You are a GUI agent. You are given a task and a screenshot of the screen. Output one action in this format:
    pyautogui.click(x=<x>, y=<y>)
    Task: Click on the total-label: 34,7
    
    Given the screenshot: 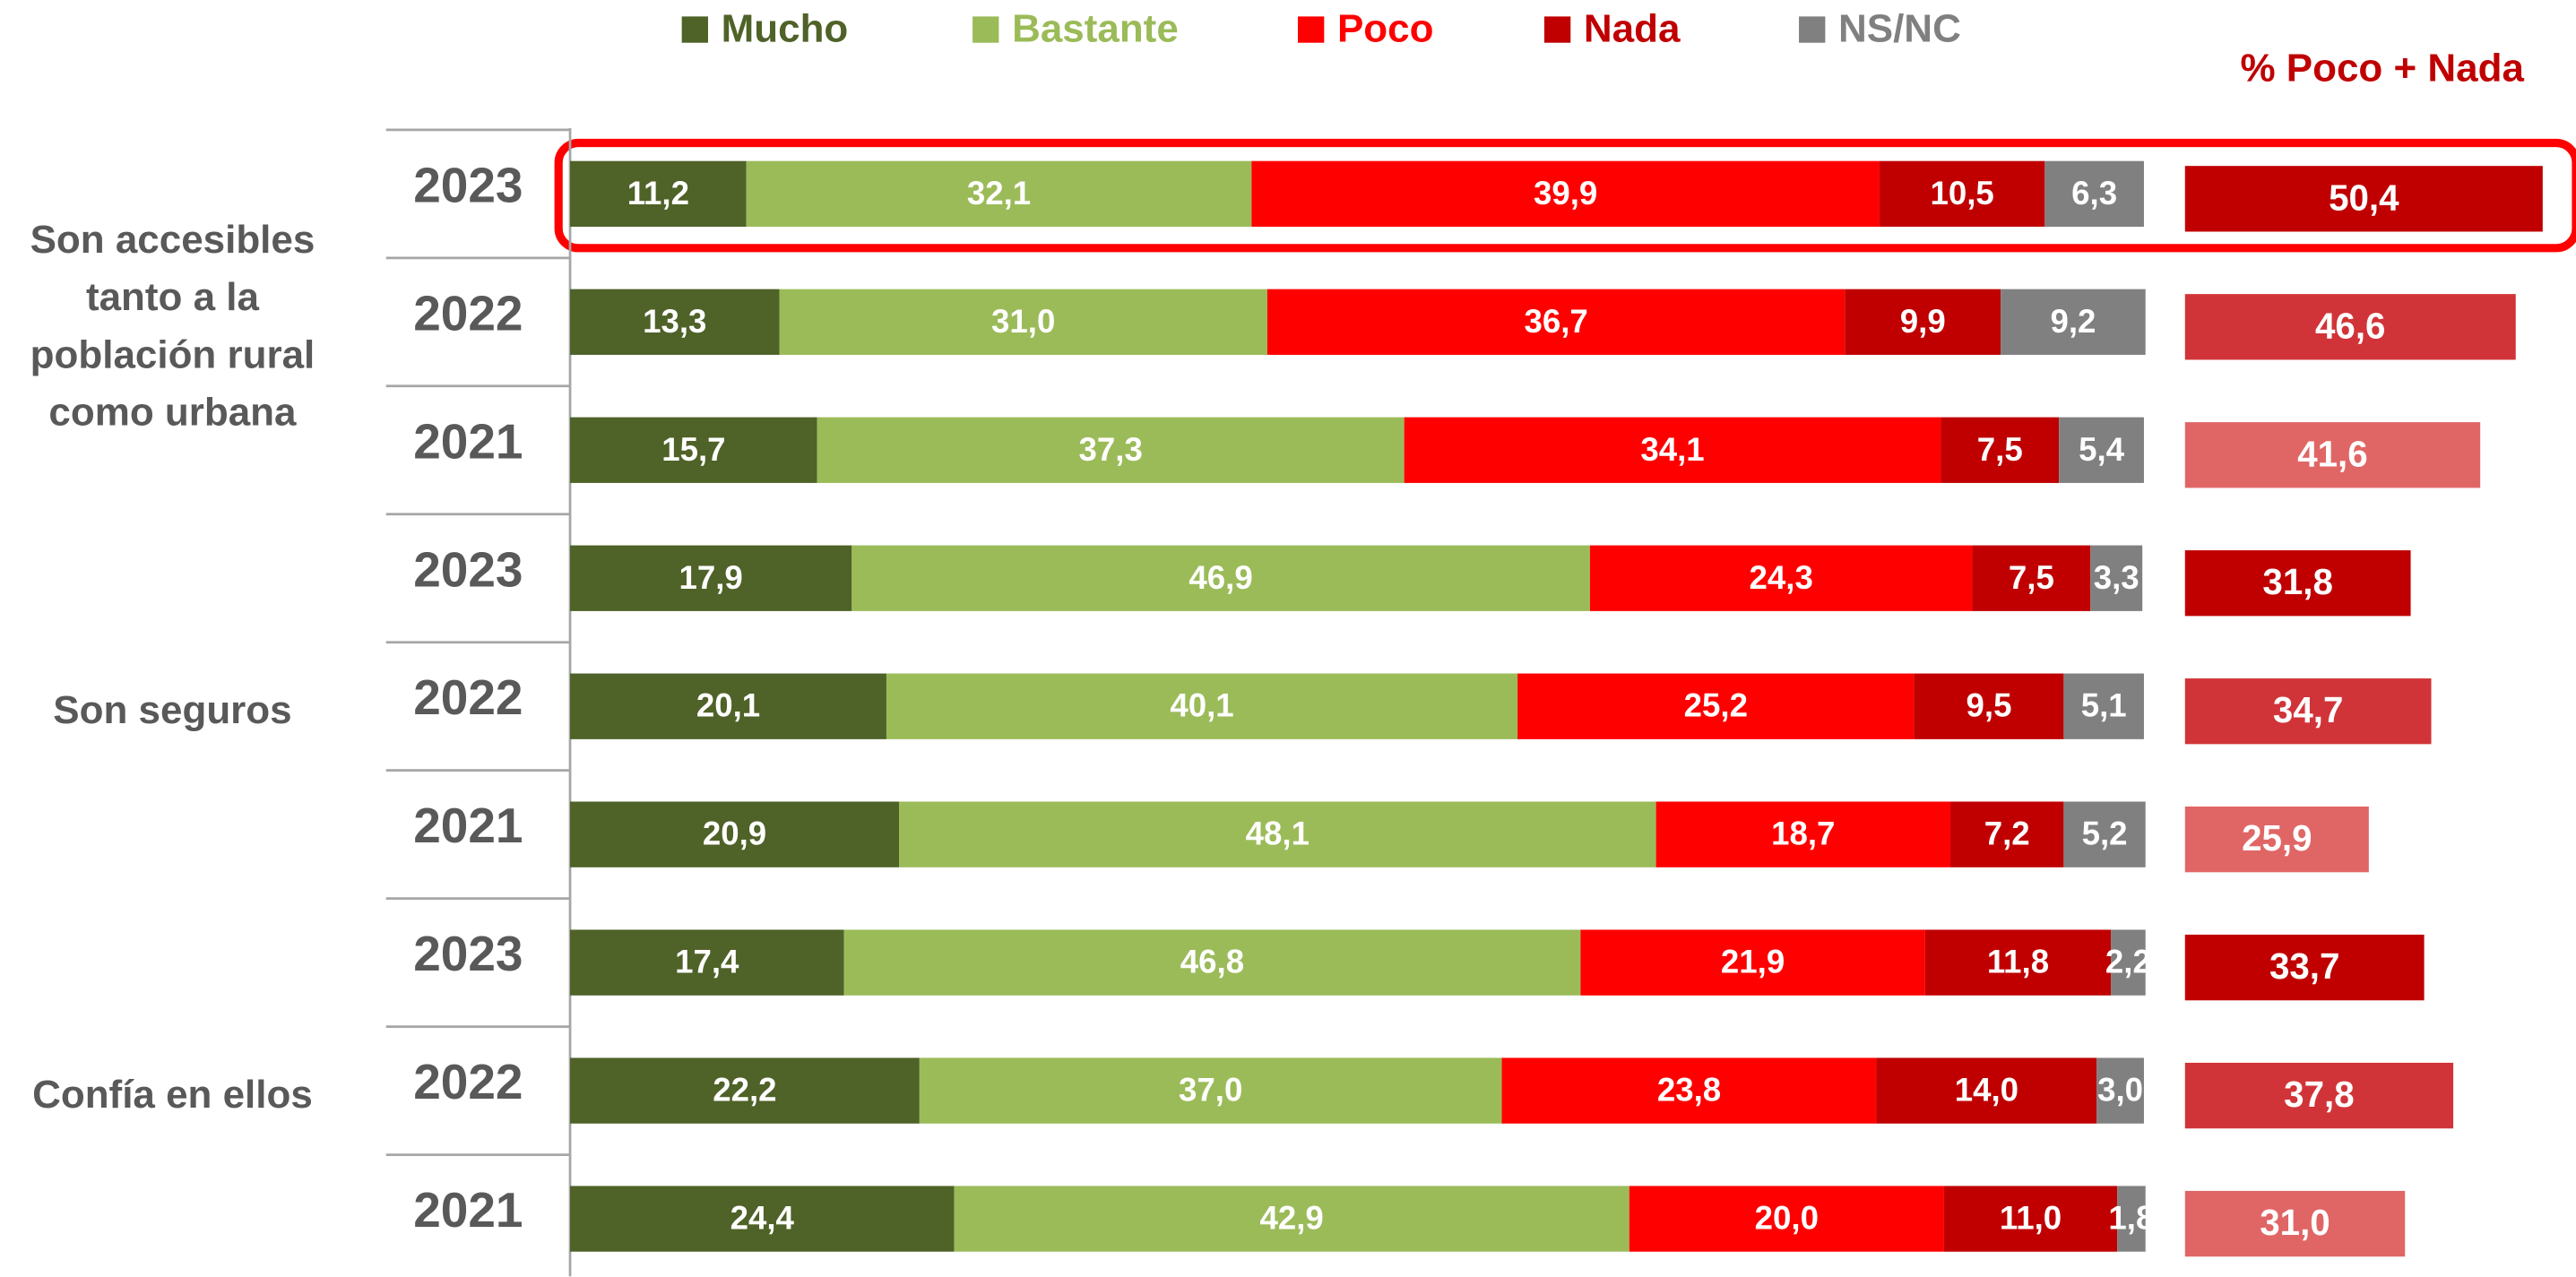 What is the action you would take?
    pyautogui.click(x=2308, y=709)
    